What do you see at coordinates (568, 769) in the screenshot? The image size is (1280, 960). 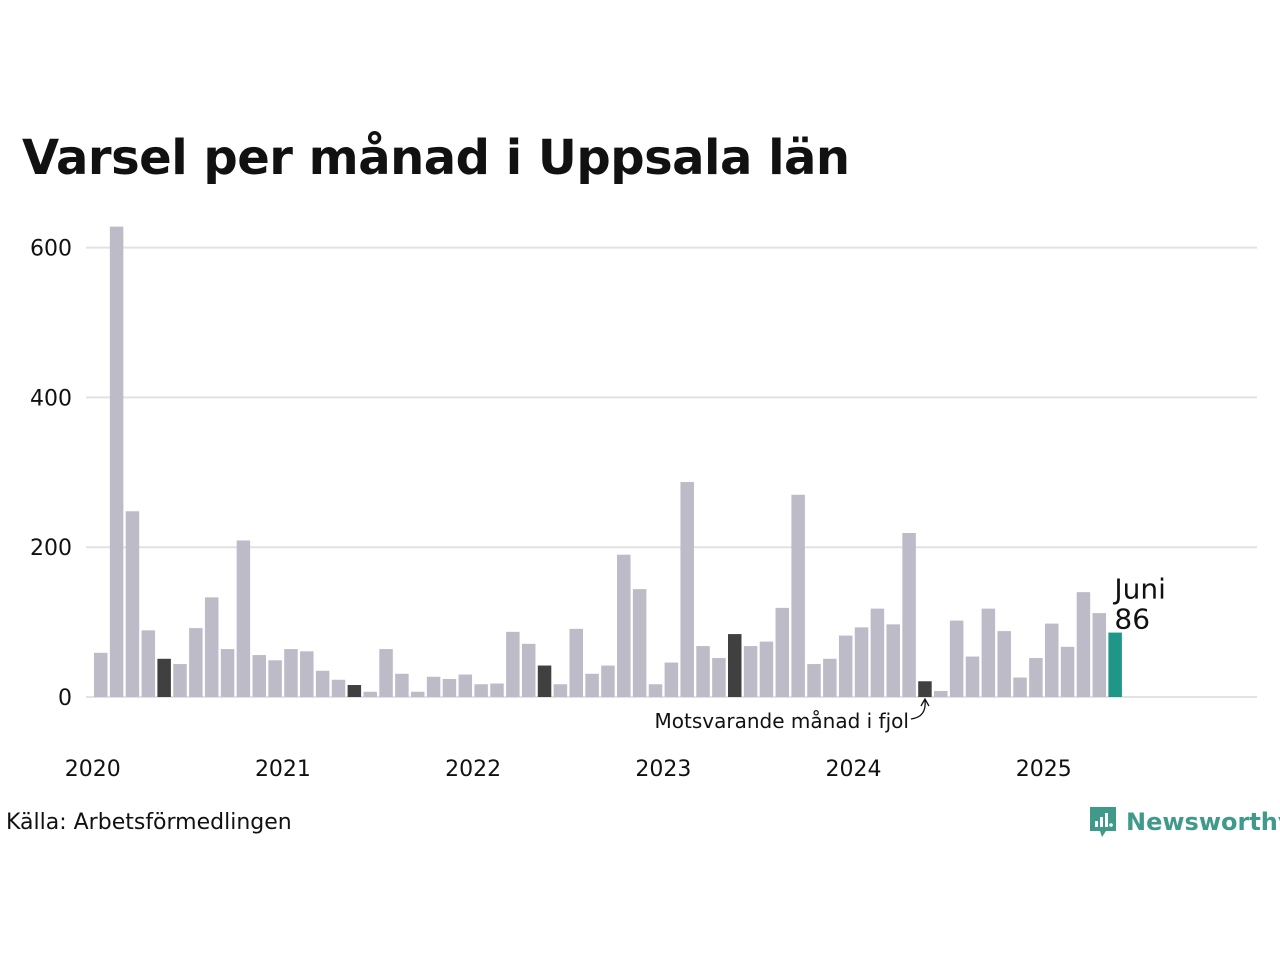 I see `x-axis-labels: 2020 2021 2022 2023 2024 2025` at bounding box center [568, 769].